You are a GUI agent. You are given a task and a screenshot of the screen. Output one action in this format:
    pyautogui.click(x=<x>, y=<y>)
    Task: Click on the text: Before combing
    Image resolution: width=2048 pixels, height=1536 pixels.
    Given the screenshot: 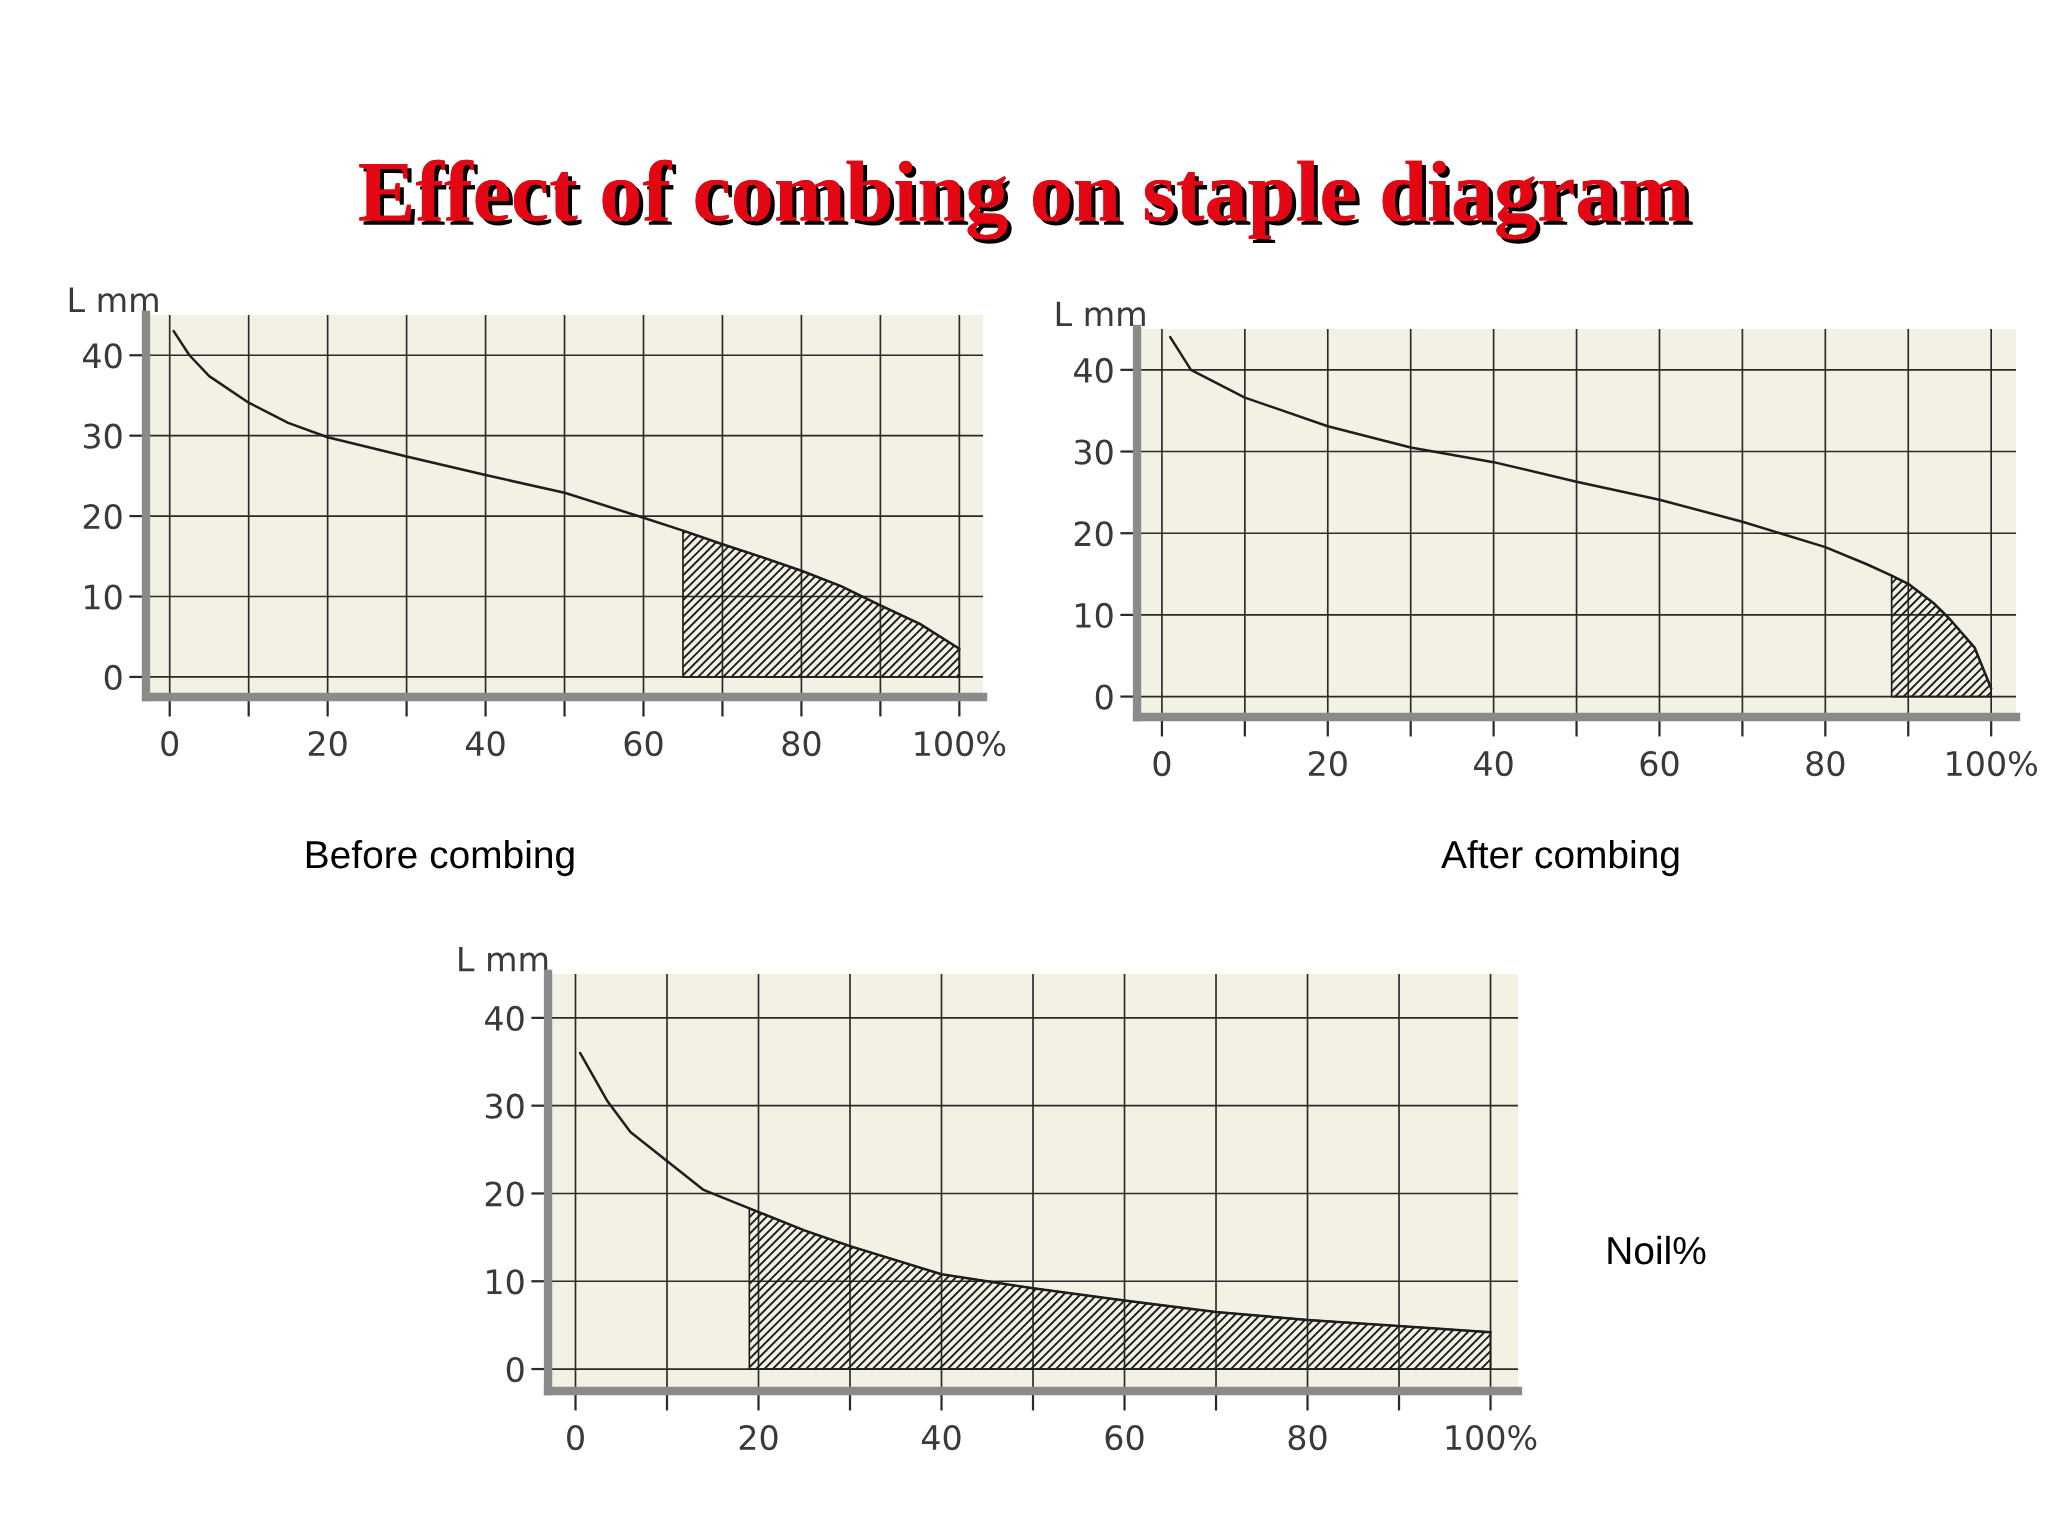 What is the action you would take?
    pyautogui.click(x=440, y=858)
    